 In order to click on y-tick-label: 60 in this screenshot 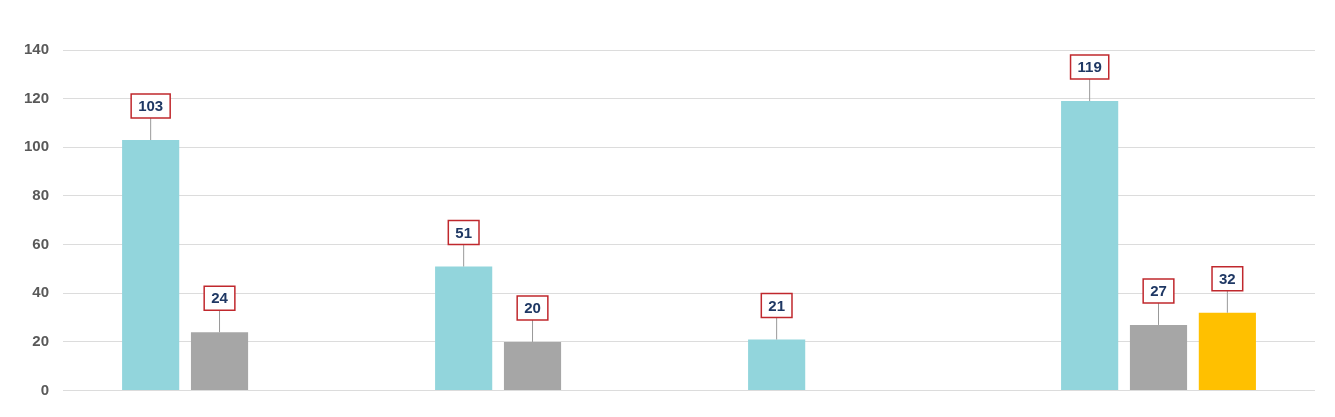, I will do `click(41, 243)`.